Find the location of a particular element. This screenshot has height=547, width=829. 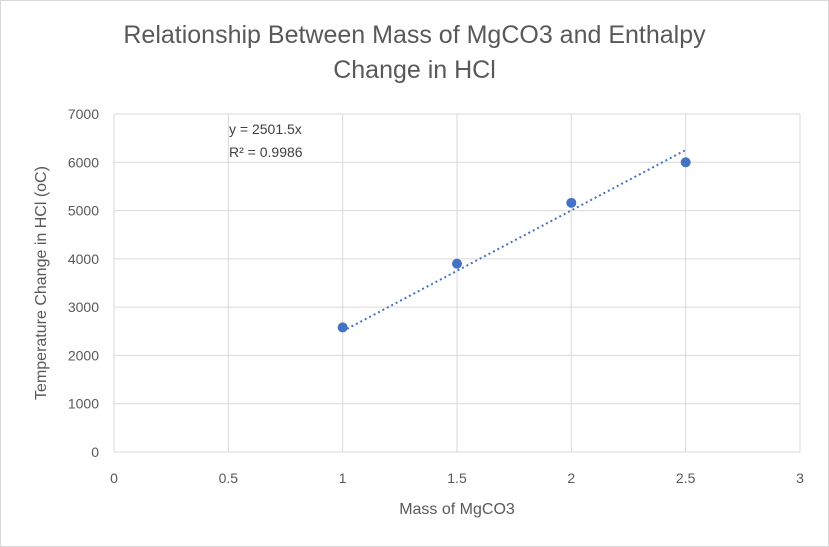

y-tick-label: 1000 is located at coordinates (83, 404).